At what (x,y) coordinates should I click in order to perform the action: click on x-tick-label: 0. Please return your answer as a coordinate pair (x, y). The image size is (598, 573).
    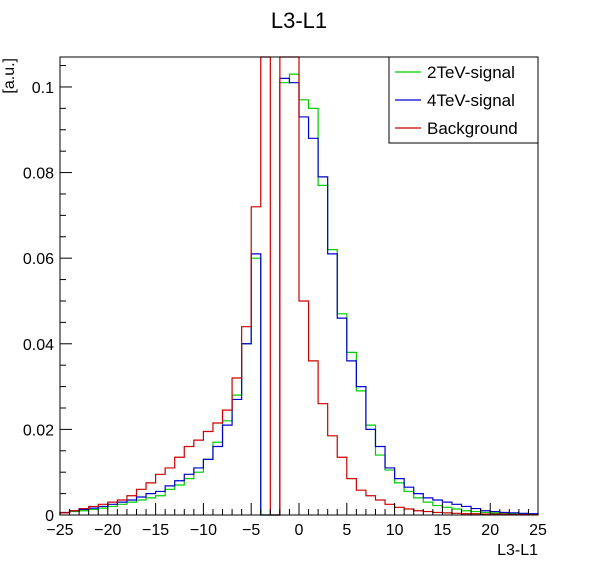
    Looking at the image, I should click on (299, 530).